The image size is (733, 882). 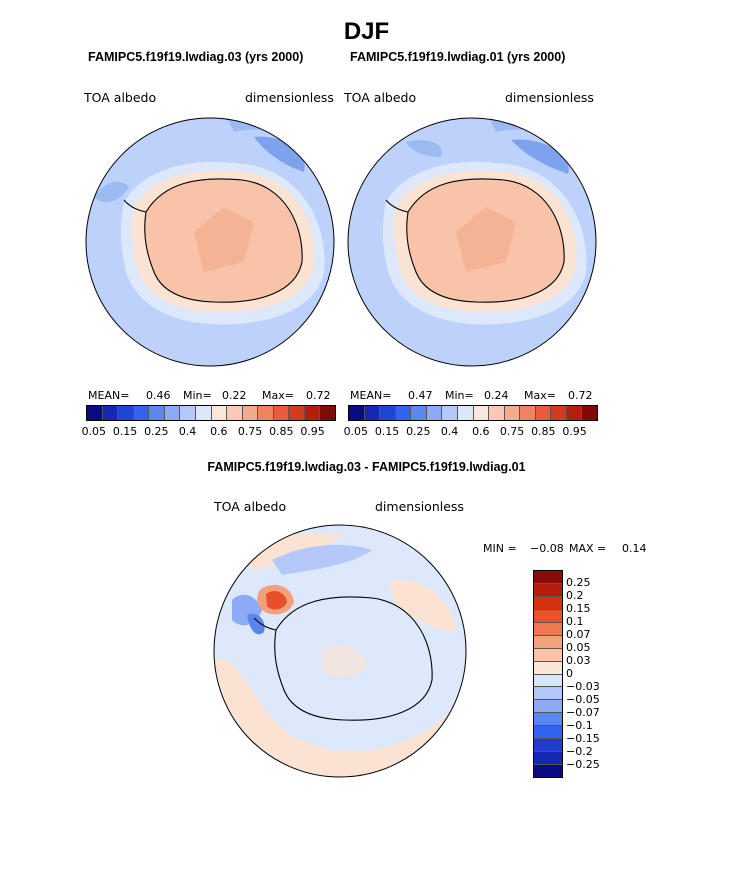 I want to click on diff-variable-label: TOA albedo, so click(x=250, y=506).